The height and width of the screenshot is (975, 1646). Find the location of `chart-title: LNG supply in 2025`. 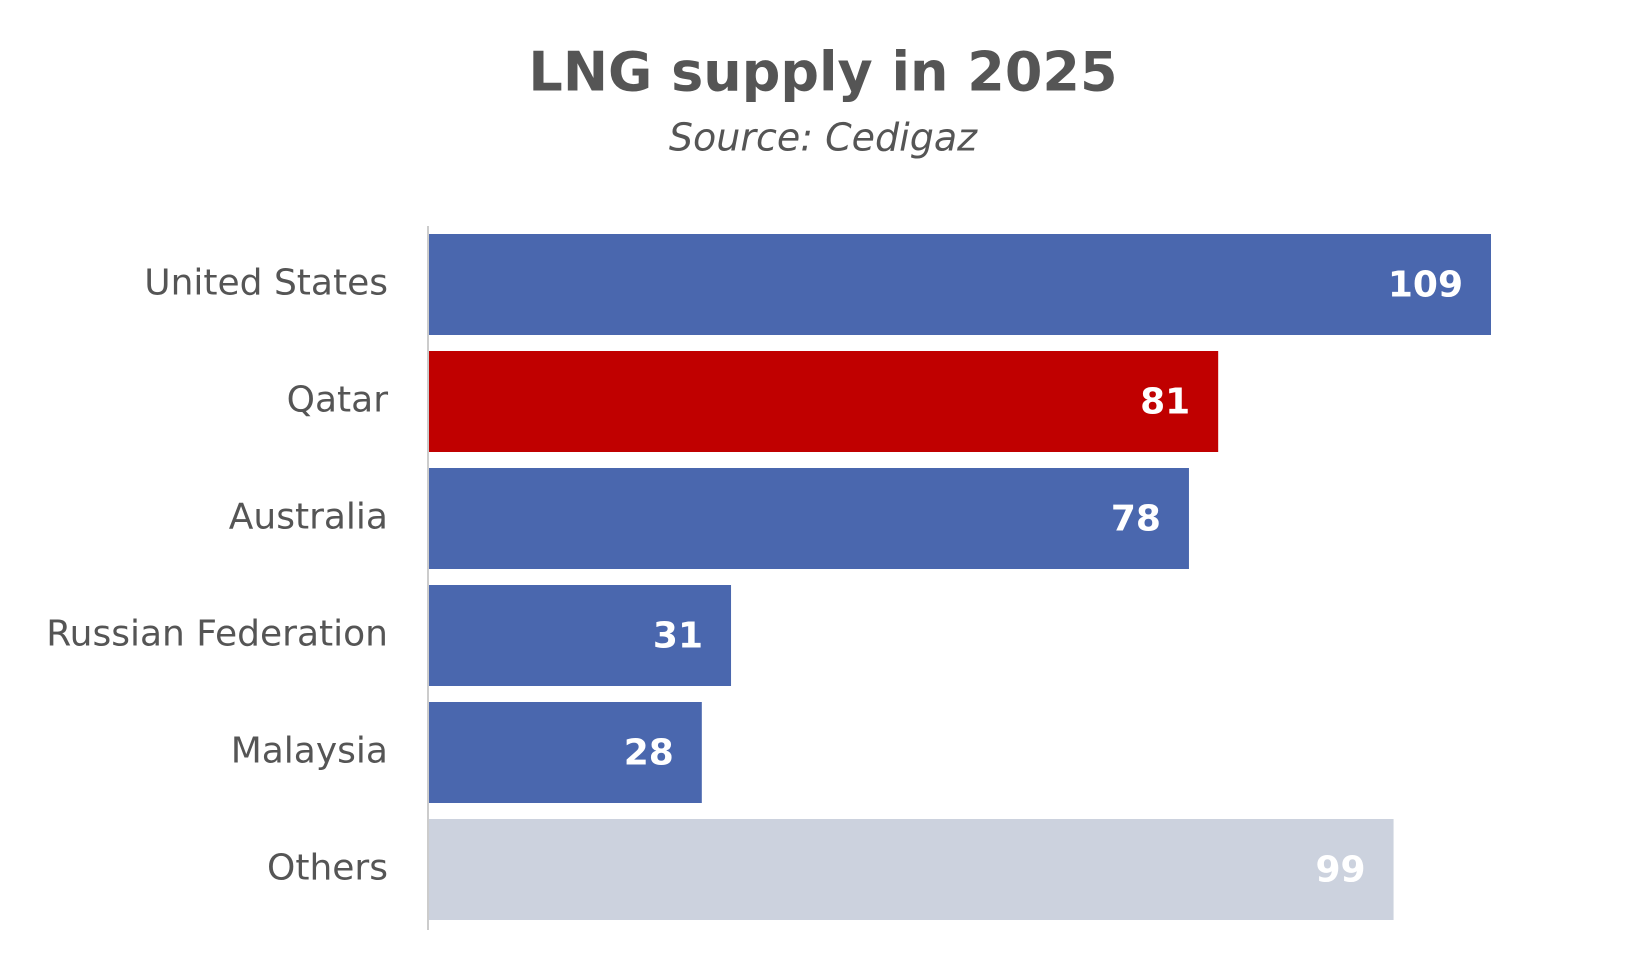

chart-title: LNG supply in 2025 is located at coordinates (822, 72).